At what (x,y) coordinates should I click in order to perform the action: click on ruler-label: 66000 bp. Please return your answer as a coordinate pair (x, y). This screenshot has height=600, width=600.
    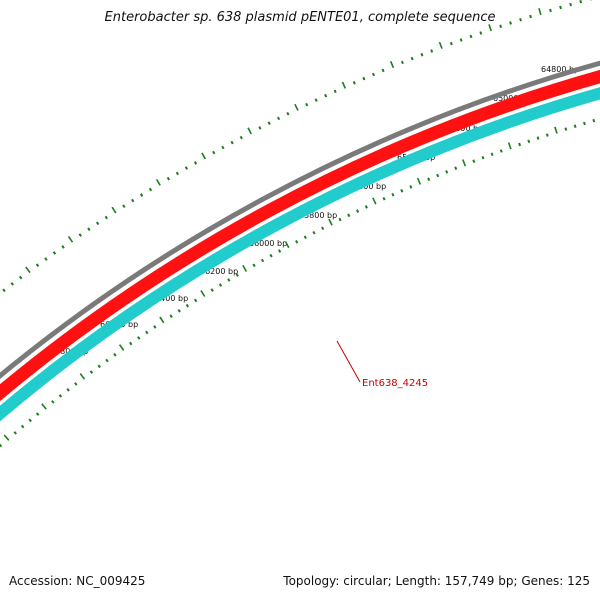
    Looking at the image, I should click on (268, 243).